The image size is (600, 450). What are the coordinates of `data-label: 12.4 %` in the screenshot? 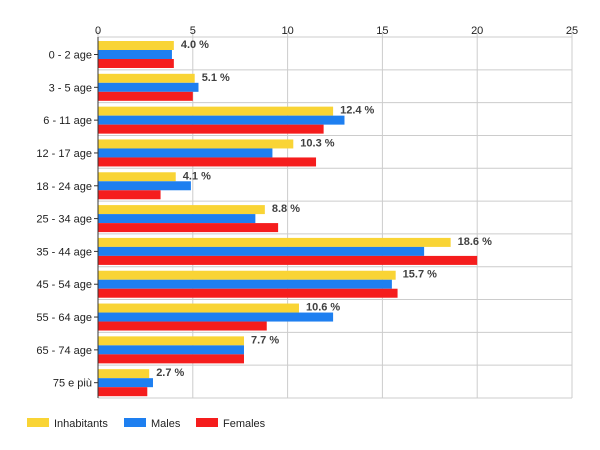 It's located at (357, 111).